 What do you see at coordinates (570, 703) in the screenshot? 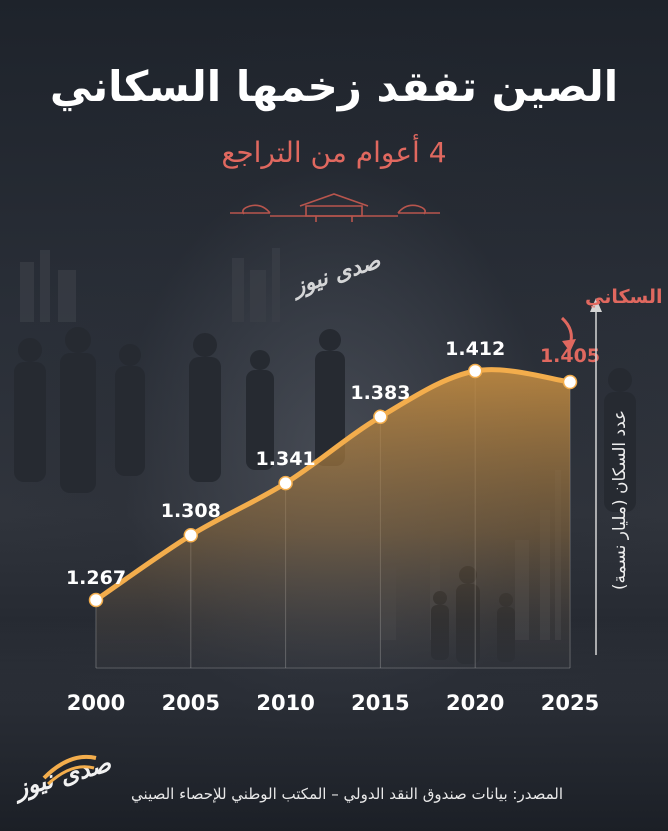
I see `x-tick-label-2025: 2025` at bounding box center [570, 703].